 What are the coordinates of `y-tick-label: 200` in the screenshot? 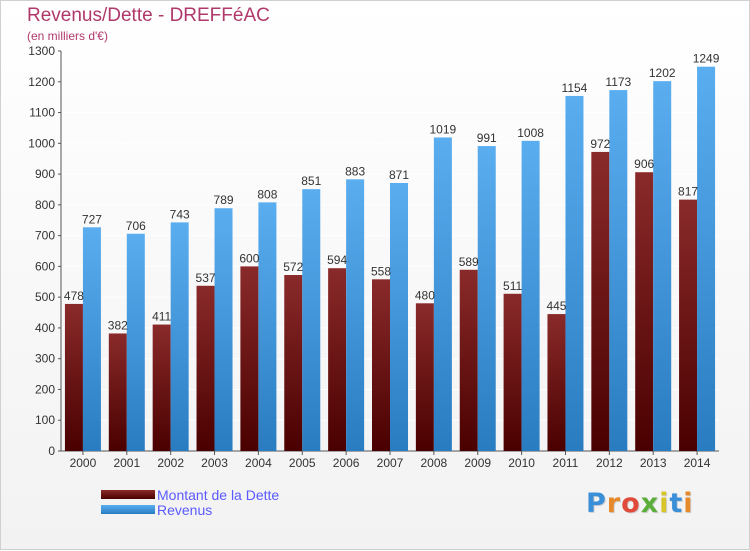 It's located at (45, 389).